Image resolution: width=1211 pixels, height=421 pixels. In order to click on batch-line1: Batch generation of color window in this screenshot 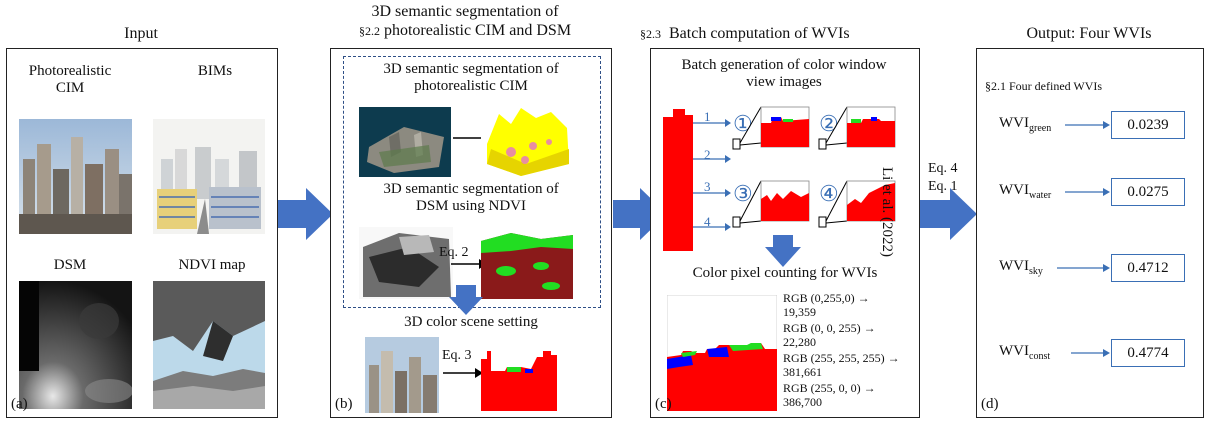, I will do `click(784, 65)`.